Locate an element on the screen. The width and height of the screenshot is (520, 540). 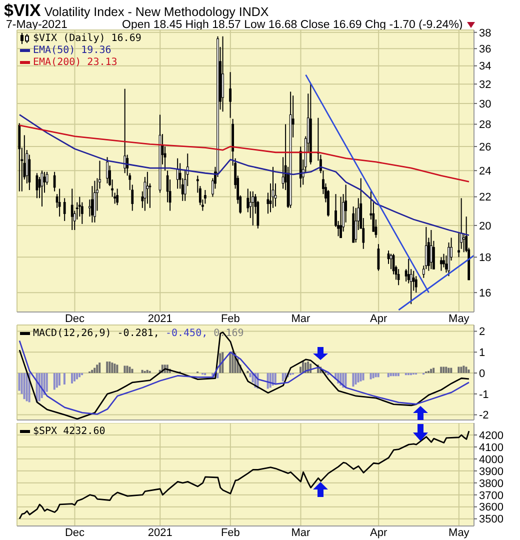
y-tick-label: 0 is located at coordinates (482, 374).